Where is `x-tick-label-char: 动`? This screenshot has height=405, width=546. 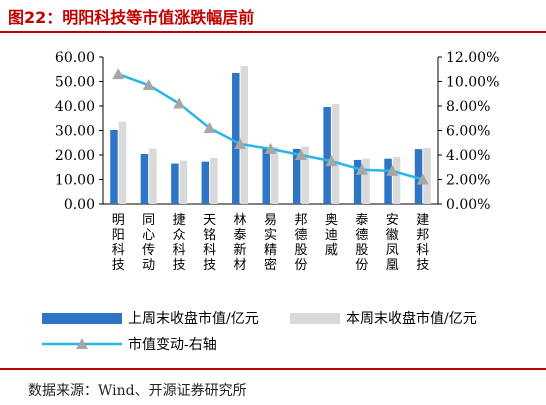 x-tick-label-char: 动 is located at coordinates (148, 265).